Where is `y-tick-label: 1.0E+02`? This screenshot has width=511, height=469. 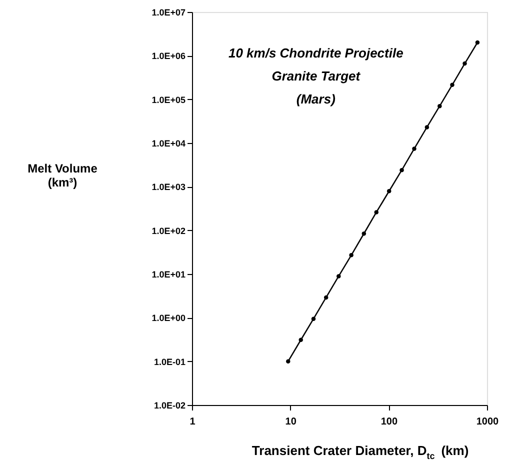 y-tick-label: 1.0E+02 is located at coordinates (169, 231).